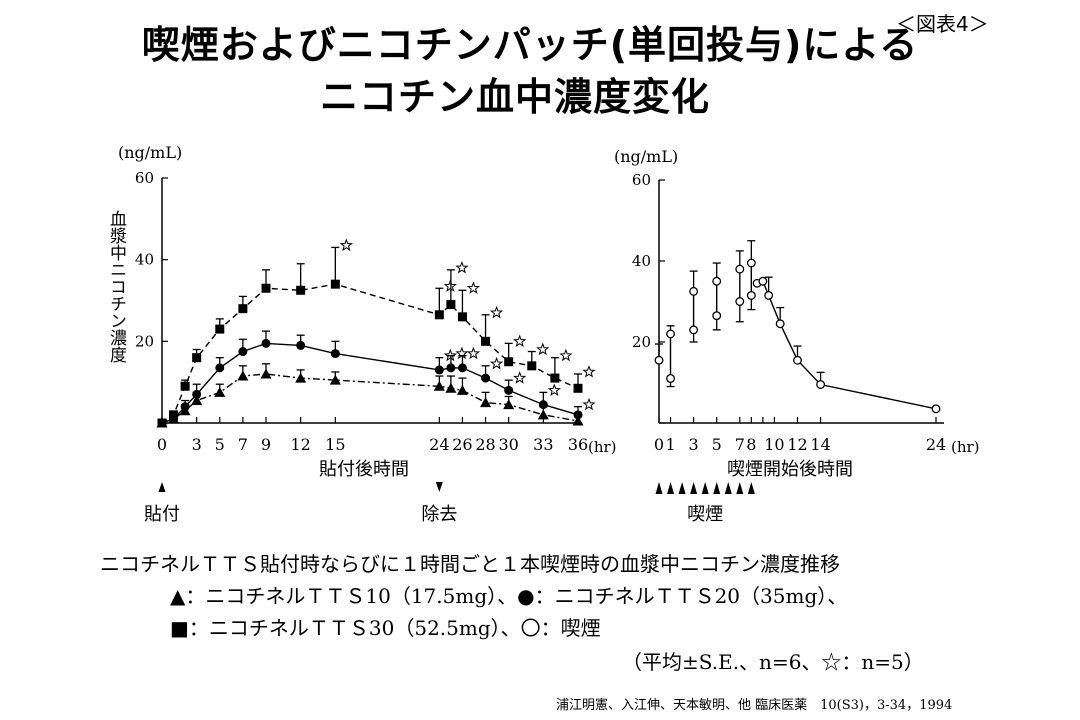 This screenshot has height=720, width=1080. What do you see at coordinates (197, 444) in the screenshot?
I see `left-x-tick-label: 3` at bounding box center [197, 444].